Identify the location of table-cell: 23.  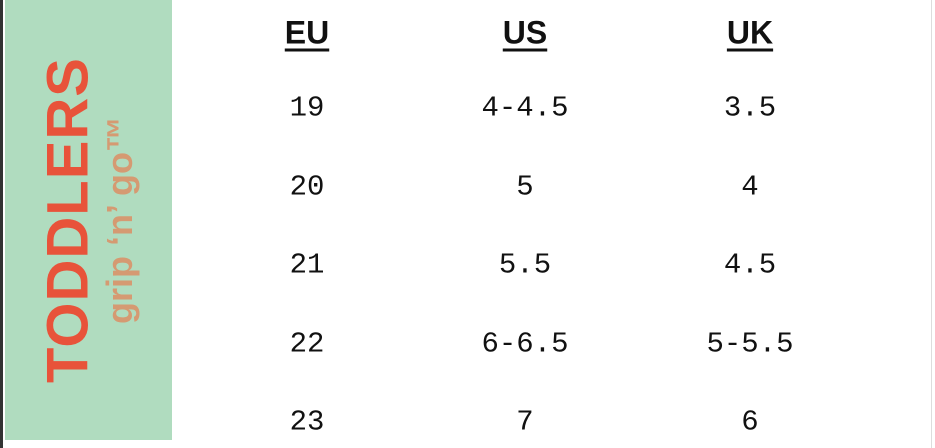
(307, 422).